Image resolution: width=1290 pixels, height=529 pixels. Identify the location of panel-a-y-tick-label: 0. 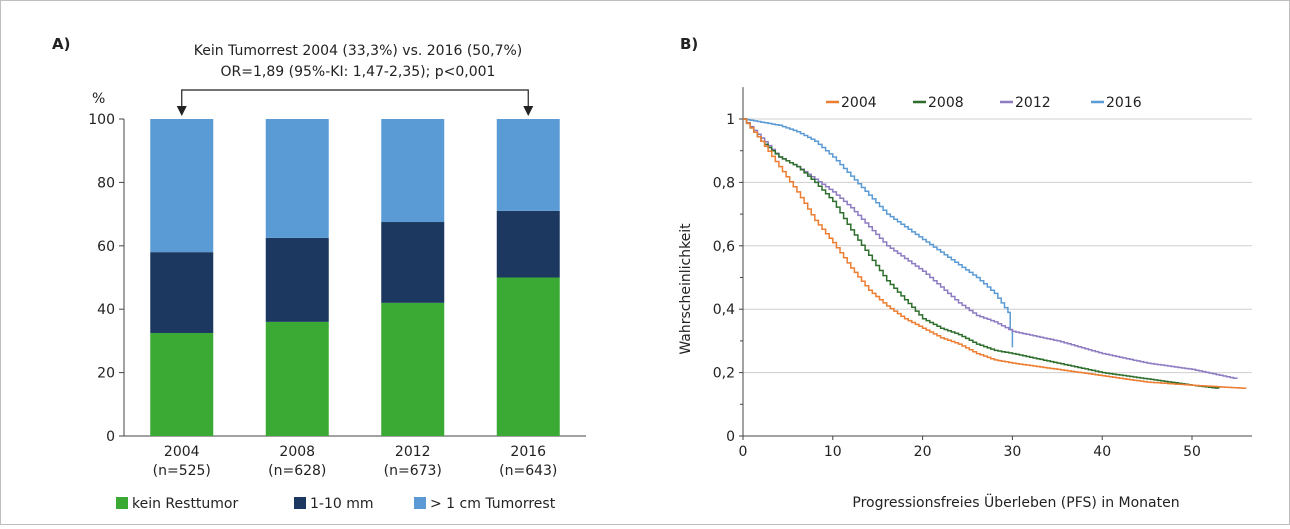
(110, 437).